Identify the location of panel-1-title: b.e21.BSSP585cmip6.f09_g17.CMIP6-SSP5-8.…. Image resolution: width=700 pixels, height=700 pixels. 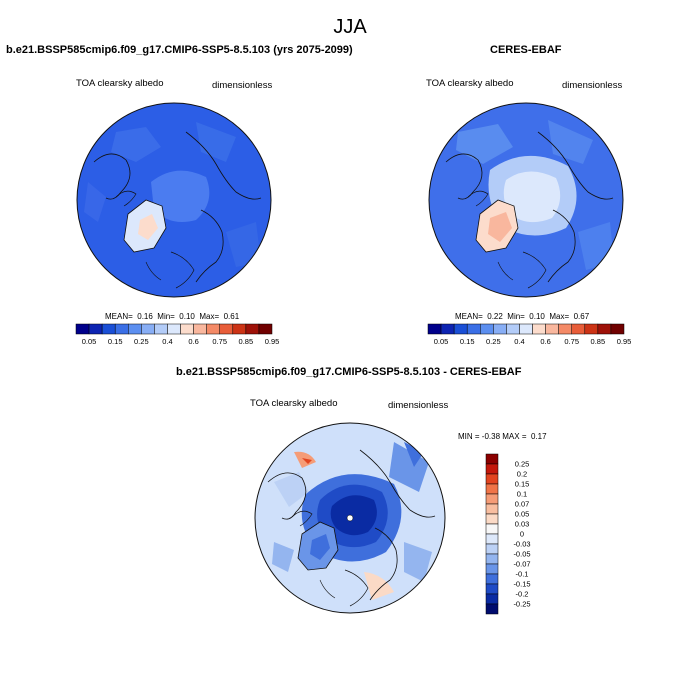
(179, 50).